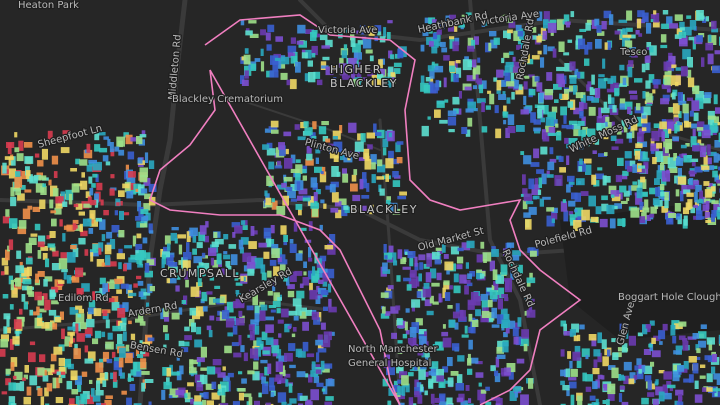 The height and width of the screenshot is (405, 720). I want to click on road, so click(509, 21).